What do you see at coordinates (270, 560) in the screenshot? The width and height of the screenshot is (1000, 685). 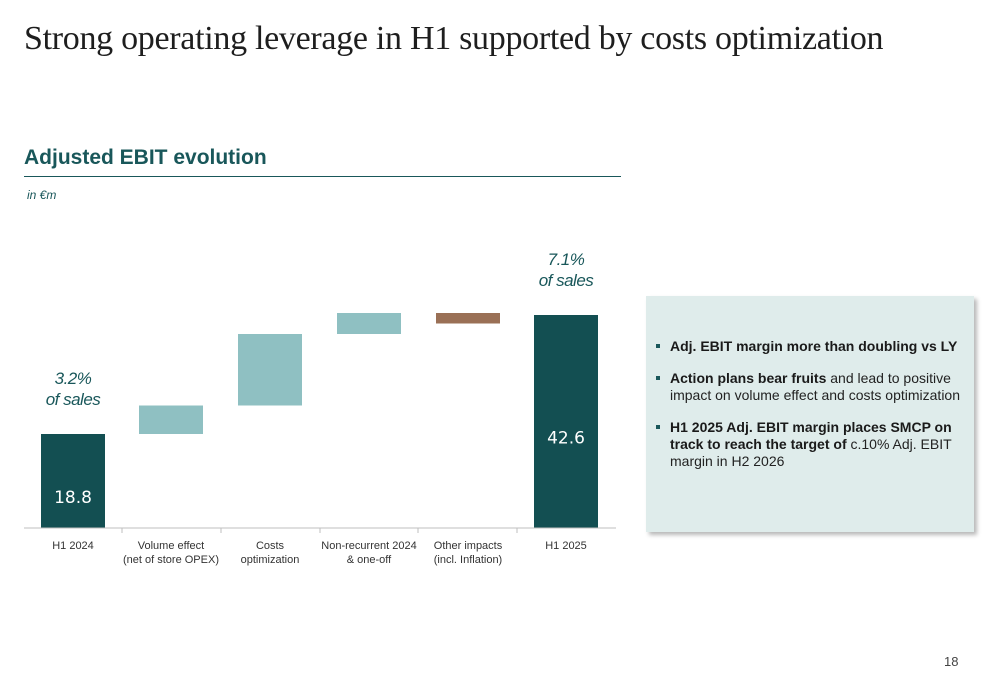 I see `x-axis-category-label: optimization` at bounding box center [270, 560].